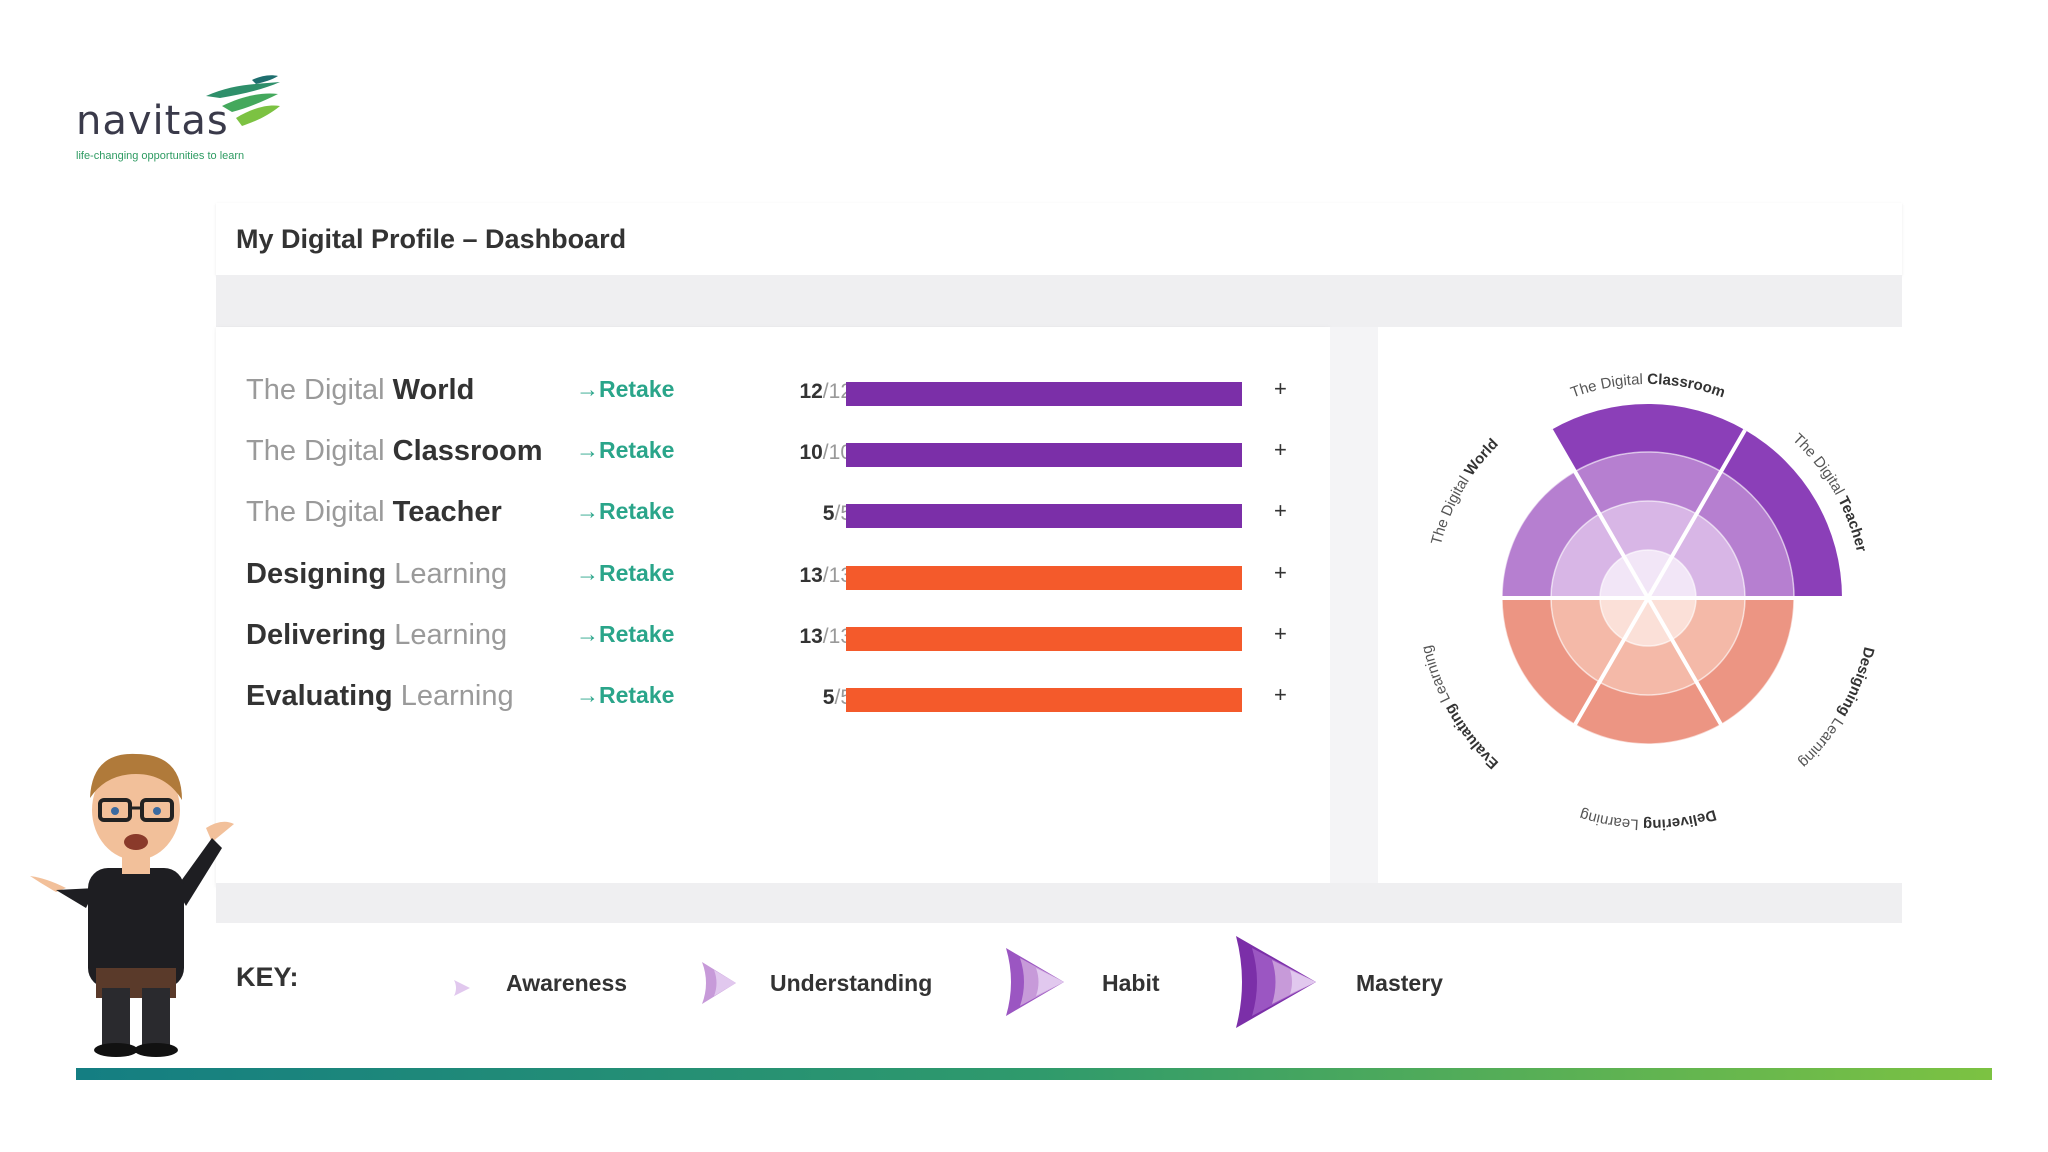 Image resolution: width=2048 pixels, height=1152 pixels. What do you see at coordinates (1131, 983) in the screenshot?
I see `key-item-habit: Habit` at bounding box center [1131, 983].